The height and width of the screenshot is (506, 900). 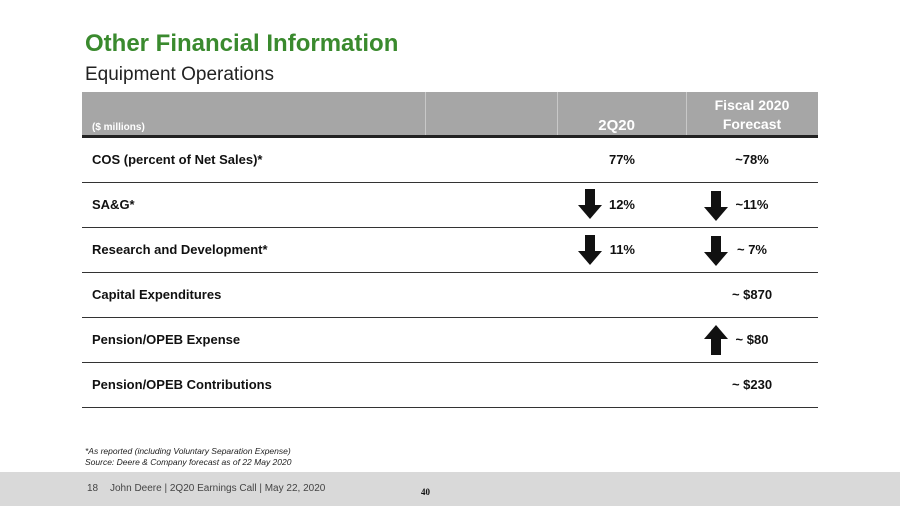 What do you see at coordinates (450, 205) in the screenshot?
I see `table-row: SA&G* 12% ~11%` at bounding box center [450, 205].